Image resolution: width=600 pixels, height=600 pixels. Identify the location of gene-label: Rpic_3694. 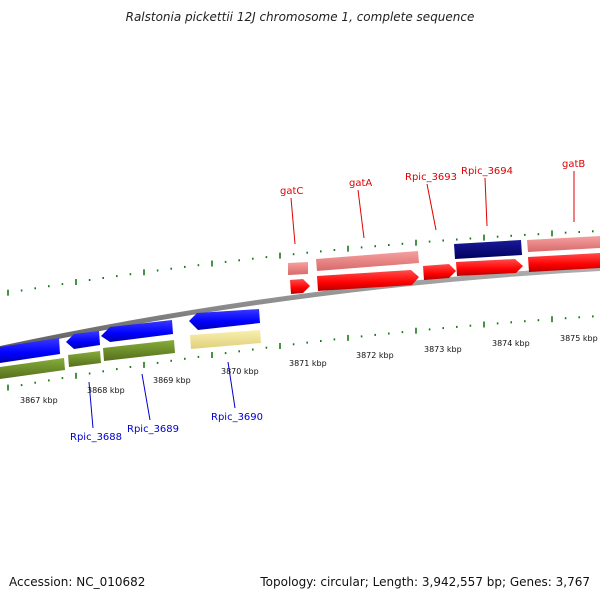
(487, 171).